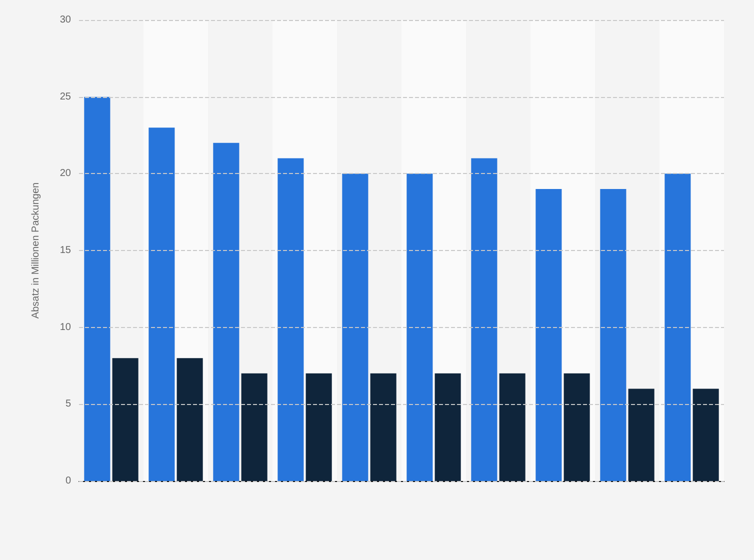 The width and height of the screenshot is (754, 560). I want to click on y-axis-title: Absatz in Millionen Packungen, so click(36, 250).